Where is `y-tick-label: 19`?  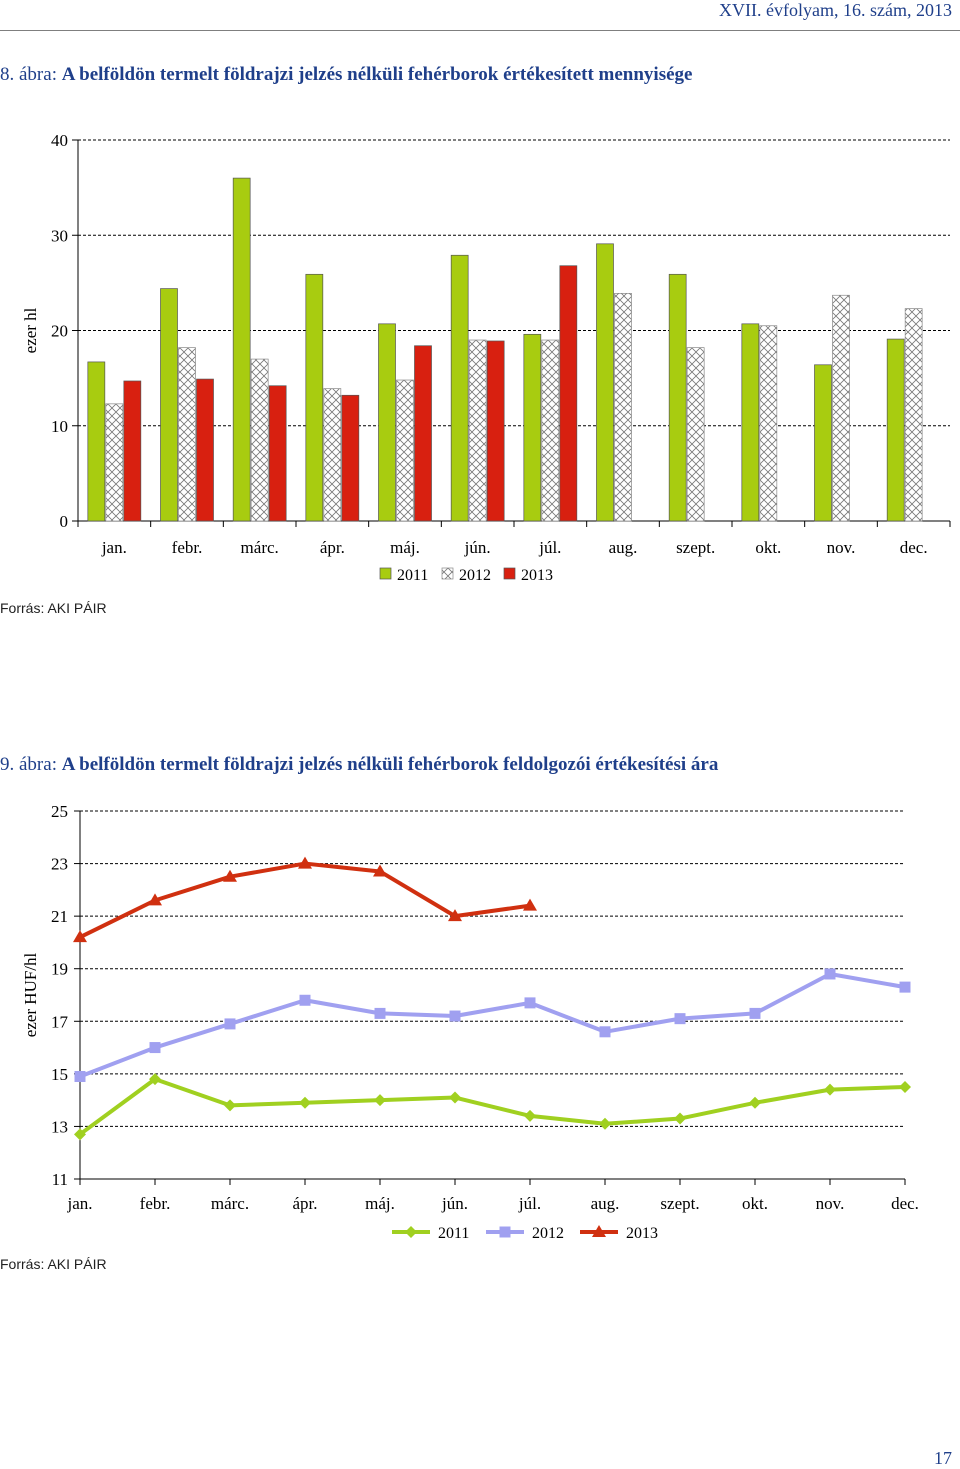 y-tick-label: 19 is located at coordinates (59, 969).